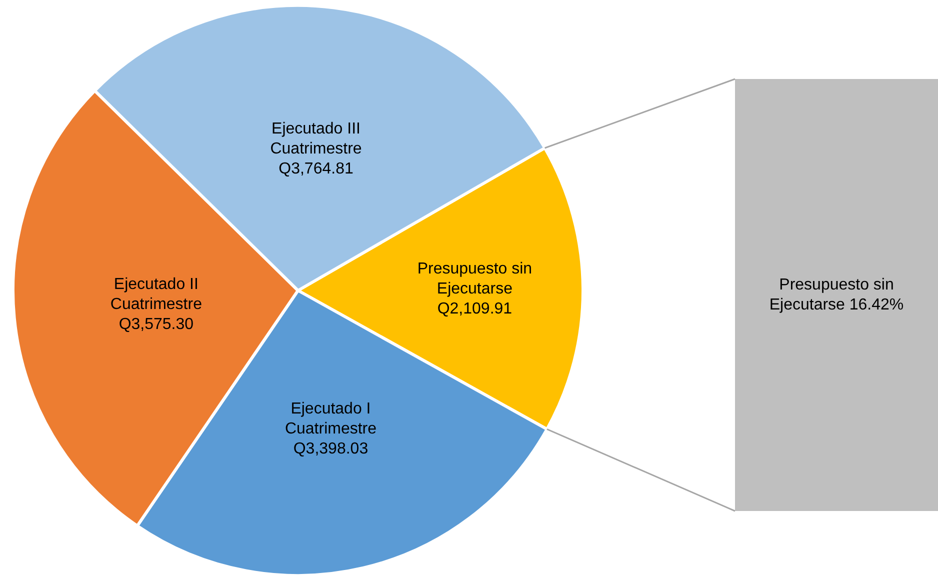 Image resolution: width=938 pixels, height=581 pixels. I want to click on data-label: Q3,398.03, so click(330, 449).